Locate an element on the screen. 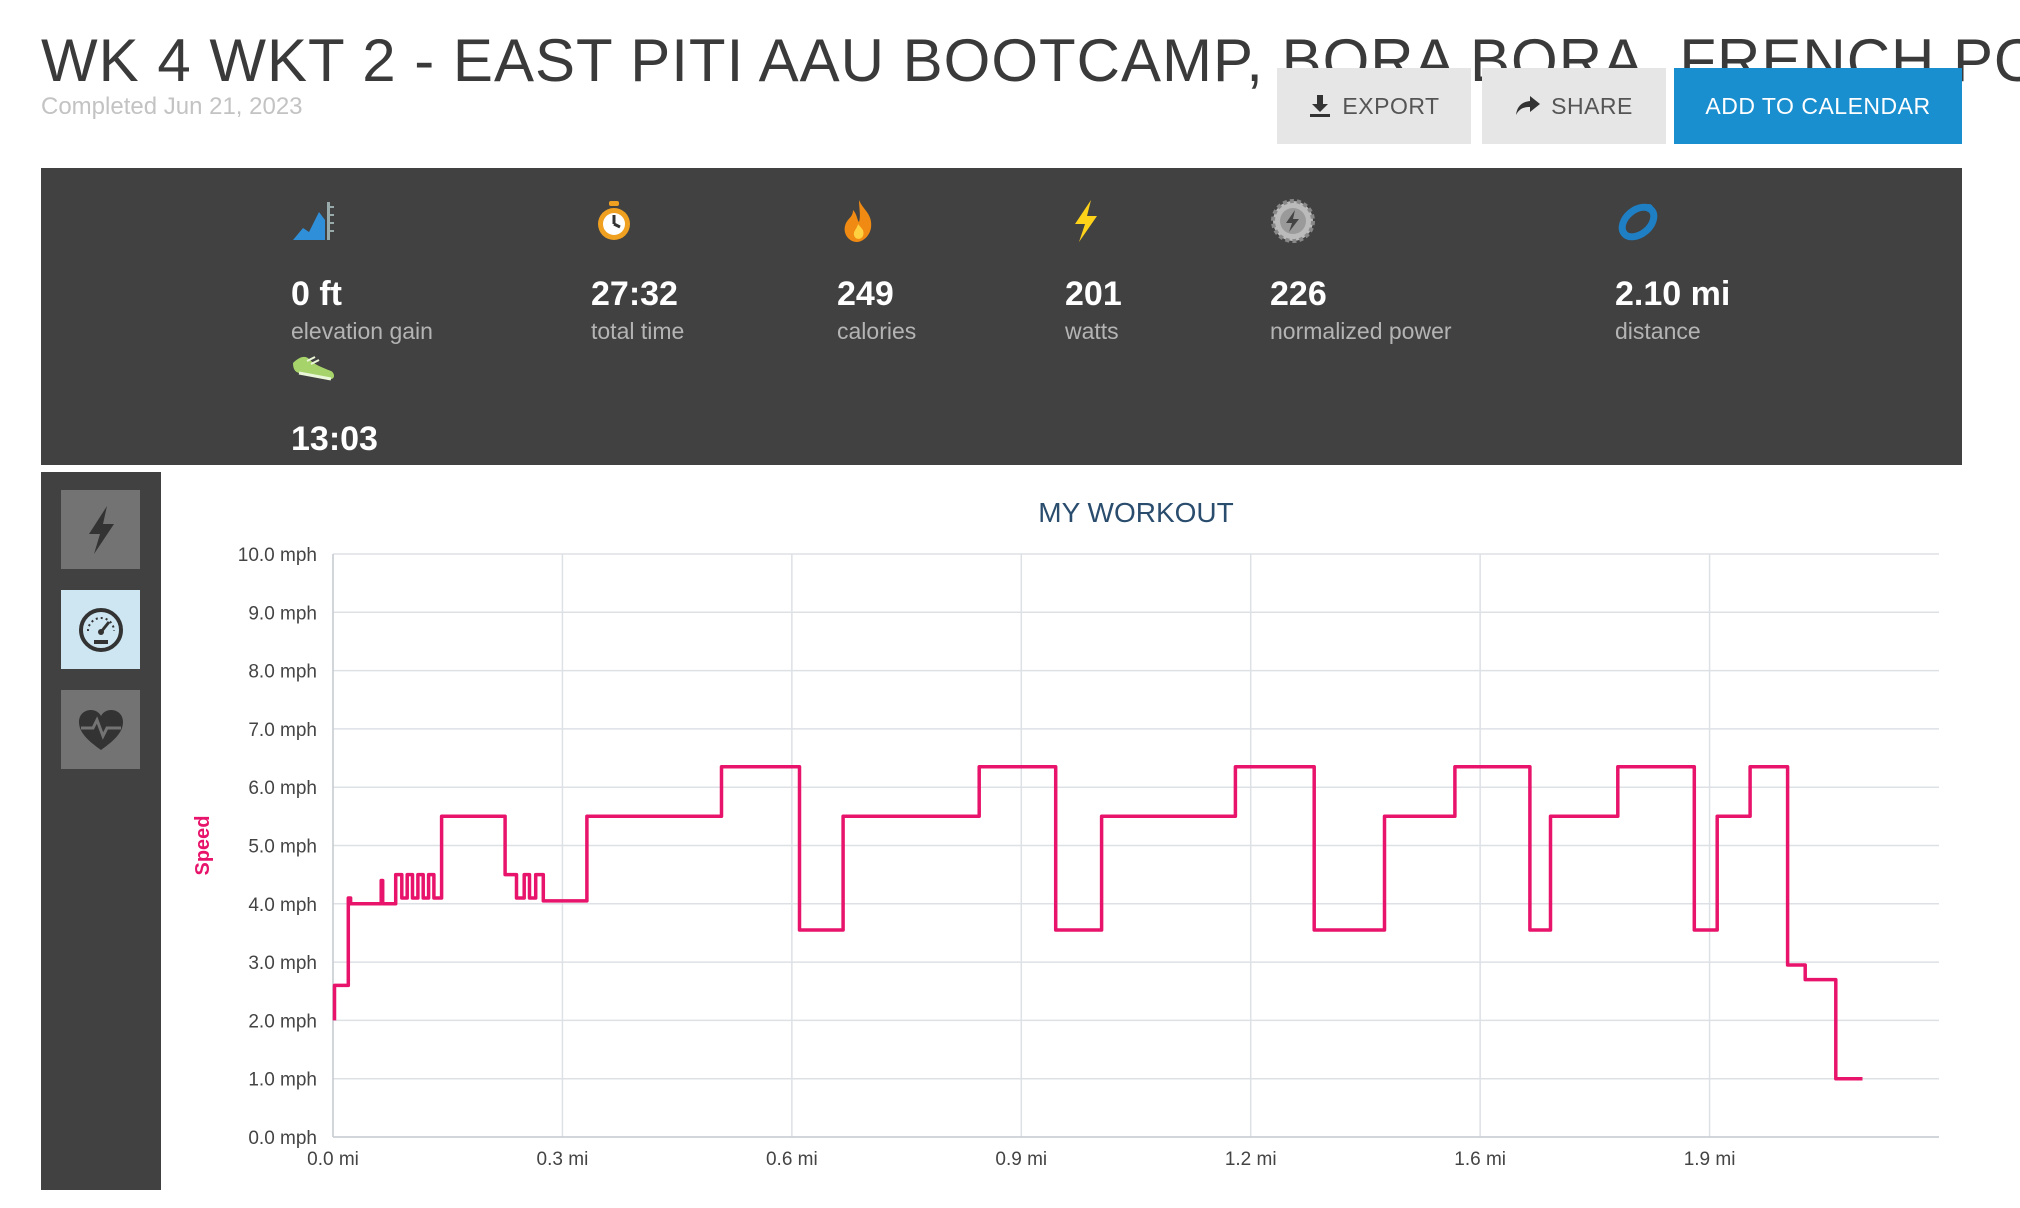 The image size is (2020, 1208). x-tick-label: 1.9 mi is located at coordinates (1710, 1159).